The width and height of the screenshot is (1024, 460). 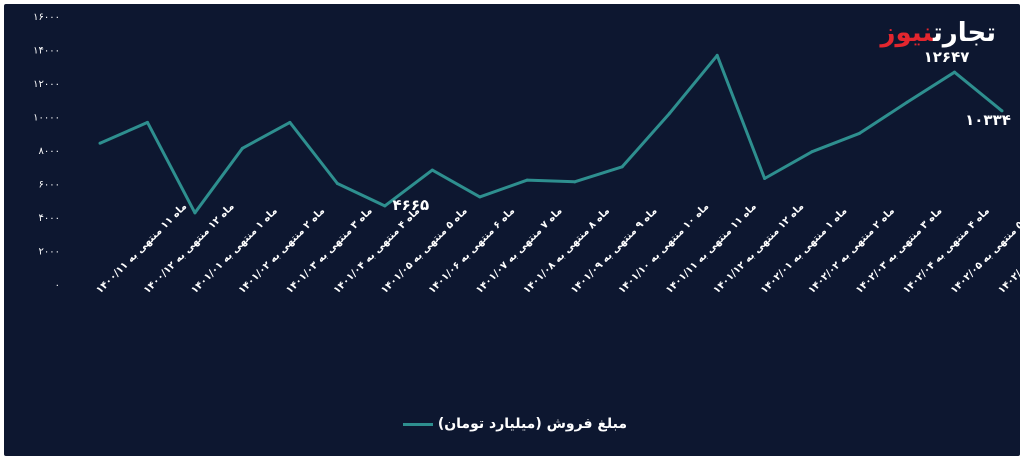 I want to click on y-tick-label: ۴۰۰۰, so click(x=49, y=218).